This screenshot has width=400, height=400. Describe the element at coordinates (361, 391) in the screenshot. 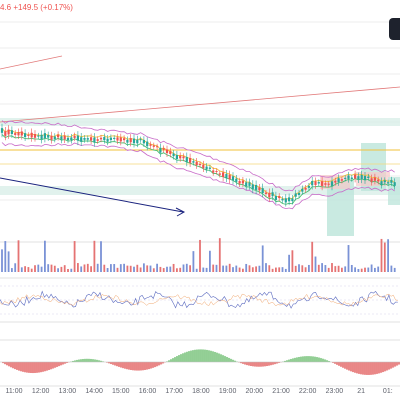

I see `time-axis-label: 21` at that location.